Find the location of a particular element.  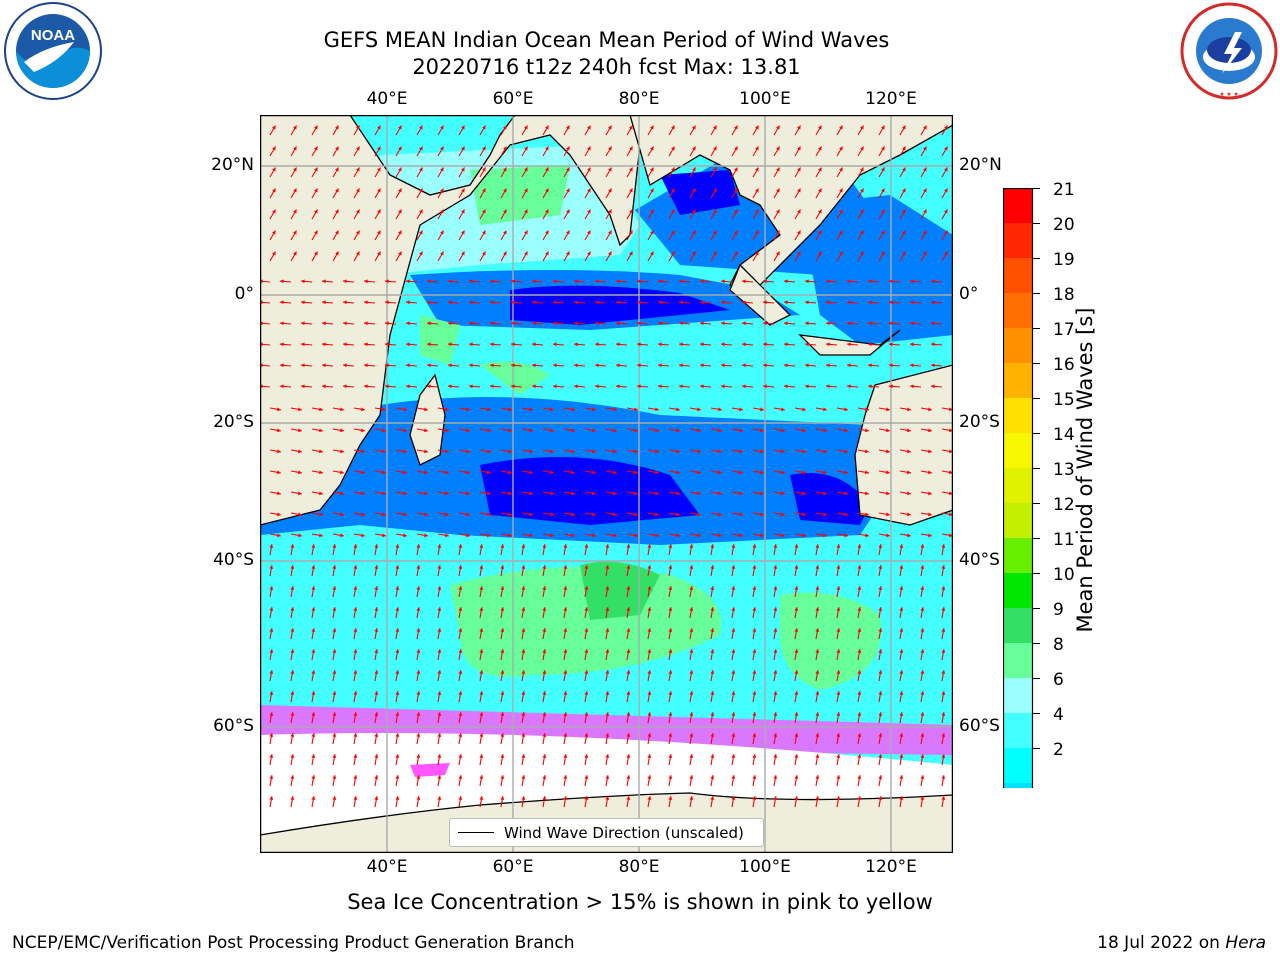

bottom-lon-tick: 60°E is located at coordinates (513, 867).